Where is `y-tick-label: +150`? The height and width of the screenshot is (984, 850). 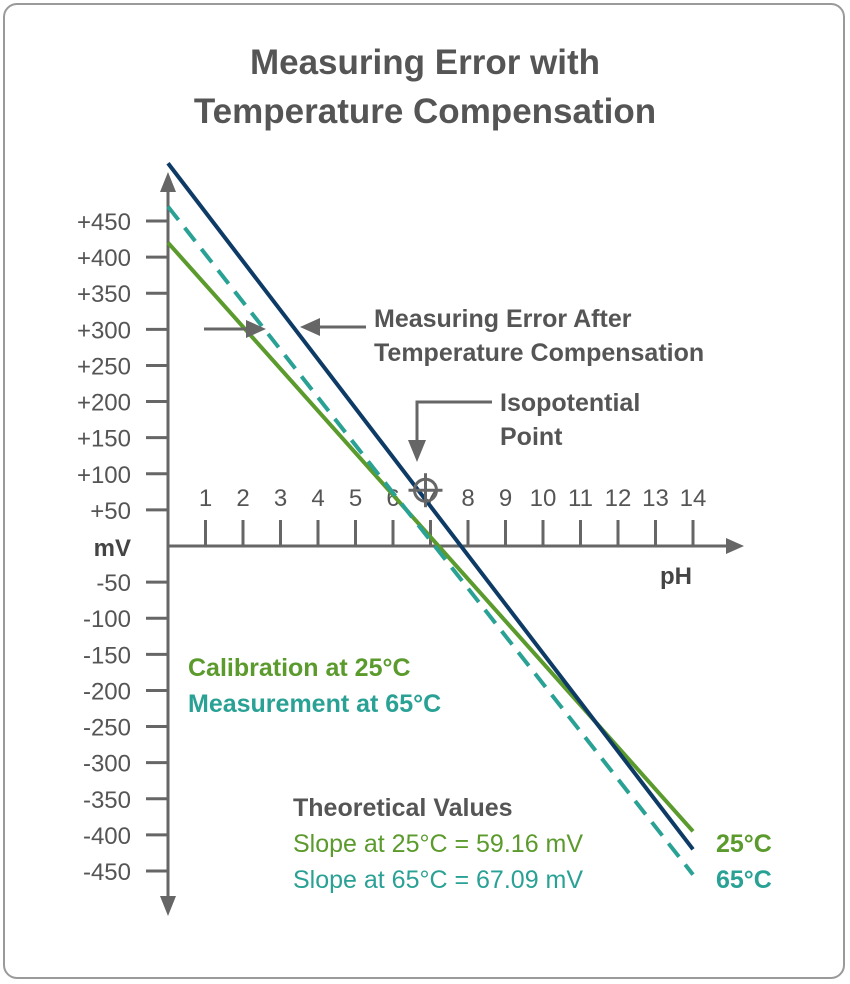 y-tick-label: +150 is located at coordinates (104, 439).